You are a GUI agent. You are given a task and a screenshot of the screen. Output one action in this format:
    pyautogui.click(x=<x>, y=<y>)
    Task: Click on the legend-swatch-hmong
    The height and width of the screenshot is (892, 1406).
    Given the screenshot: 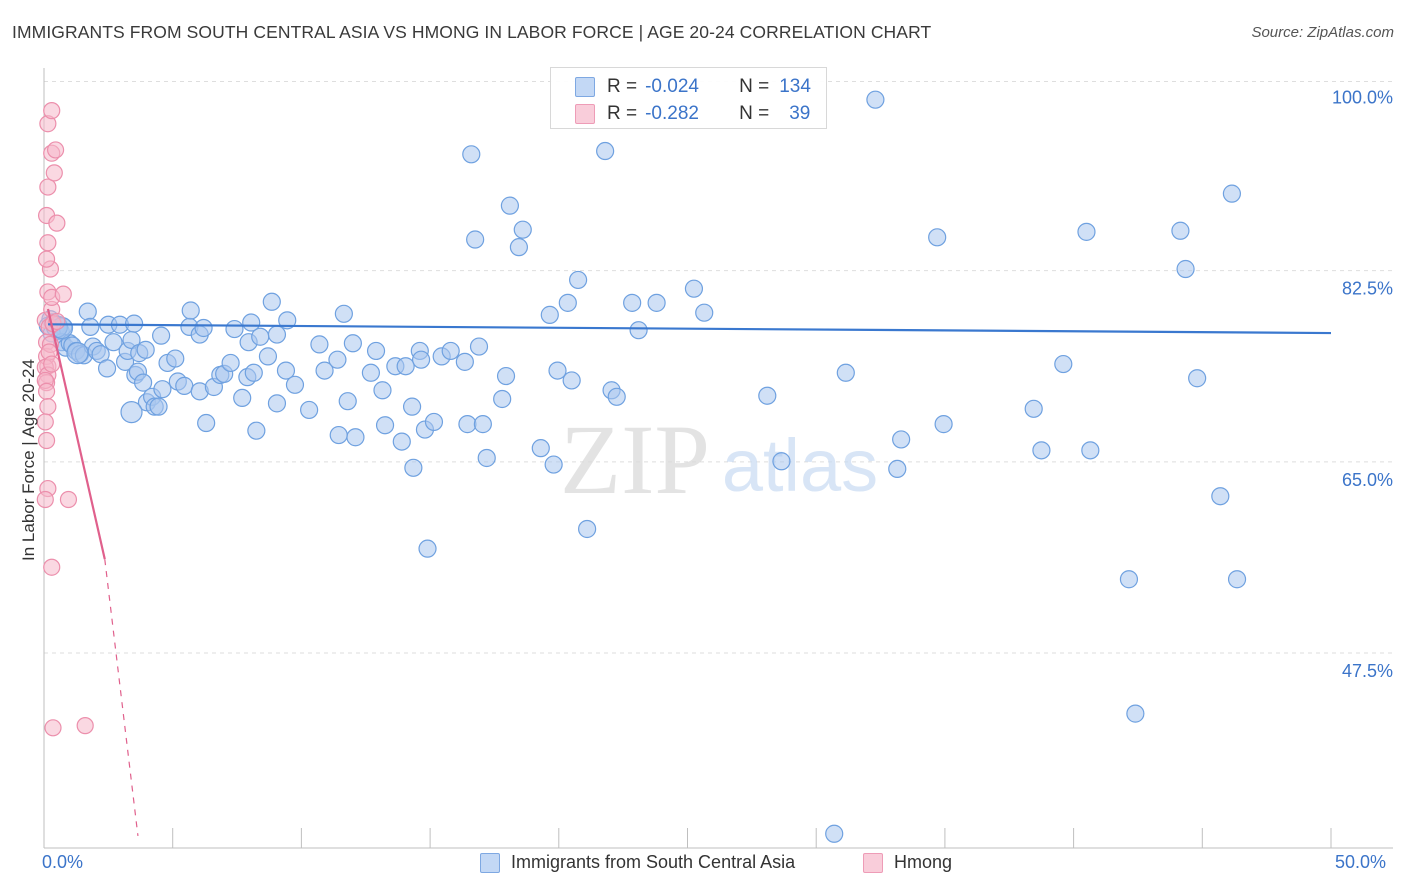 What is the action you would take?
    pyautogui.click(x=585, y=114)
    